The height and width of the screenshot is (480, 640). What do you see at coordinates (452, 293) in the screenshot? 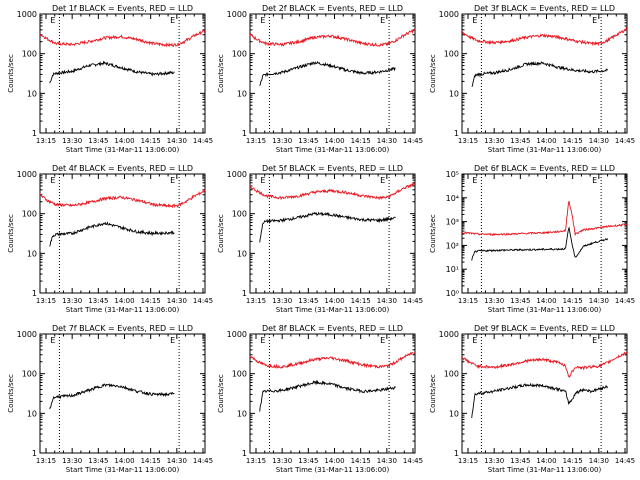
I see `y-tick-label: 10⁰` at bounding box center [452, 293].